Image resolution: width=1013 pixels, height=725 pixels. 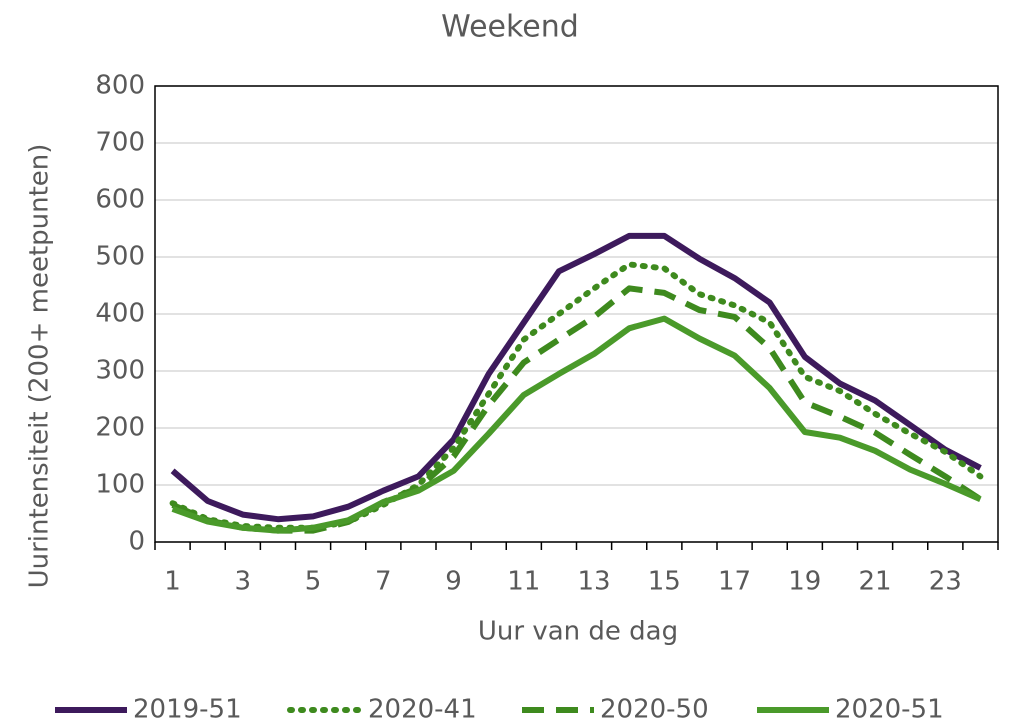 What do you see at coordinates (734, 582) in the screenshot?
I see `x-tick-label: 17` at bounding box center [734, 582].